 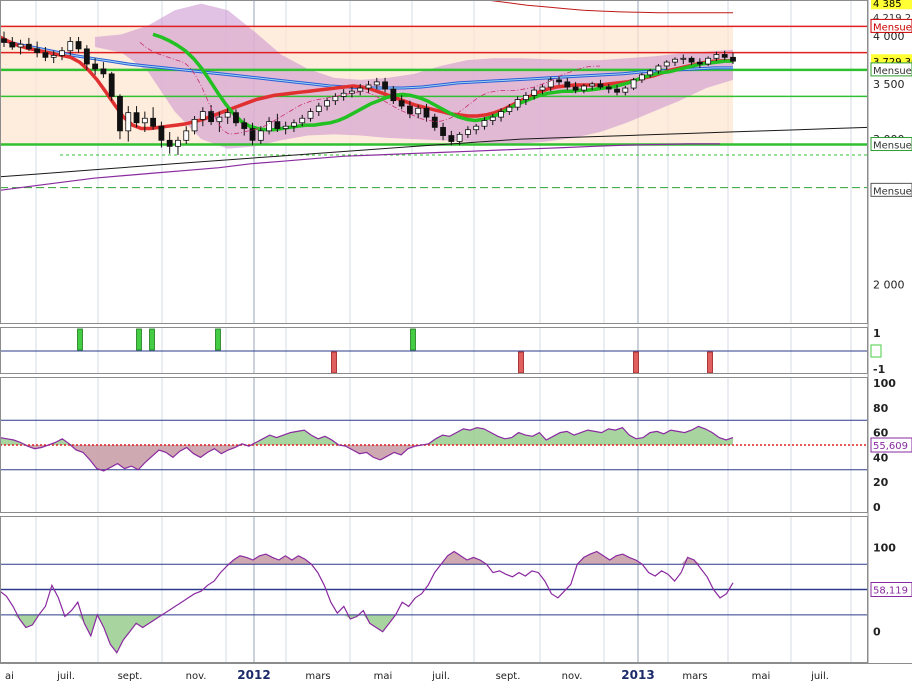 What do you see at coordinates (367, 448) in the screenshot?
I see `oscillator-line` at bounding box center [367, 448].